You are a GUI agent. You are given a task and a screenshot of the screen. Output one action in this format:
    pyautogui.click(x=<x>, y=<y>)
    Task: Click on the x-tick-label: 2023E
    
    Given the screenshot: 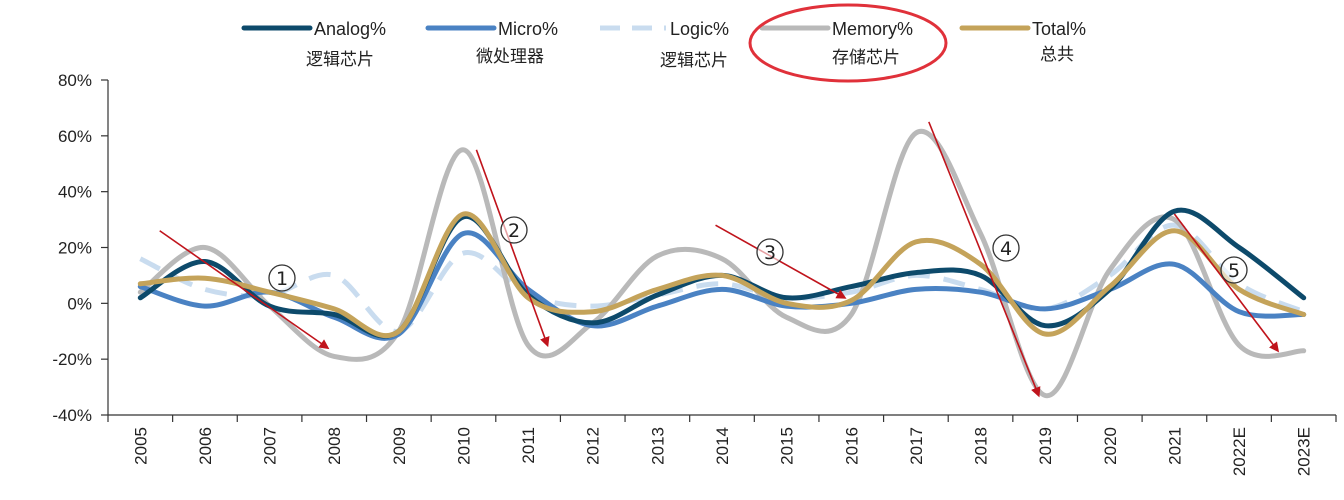 What is the action you would take?
    pyautogui.click(x=1304, y=451)
    